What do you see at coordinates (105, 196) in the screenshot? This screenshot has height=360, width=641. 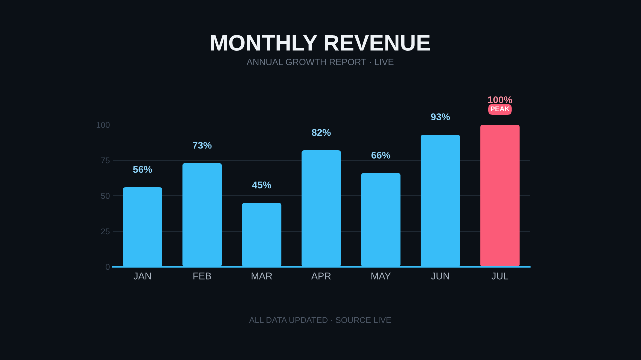 I see `y-tick-label: 50` at bounding box center [105, 196].